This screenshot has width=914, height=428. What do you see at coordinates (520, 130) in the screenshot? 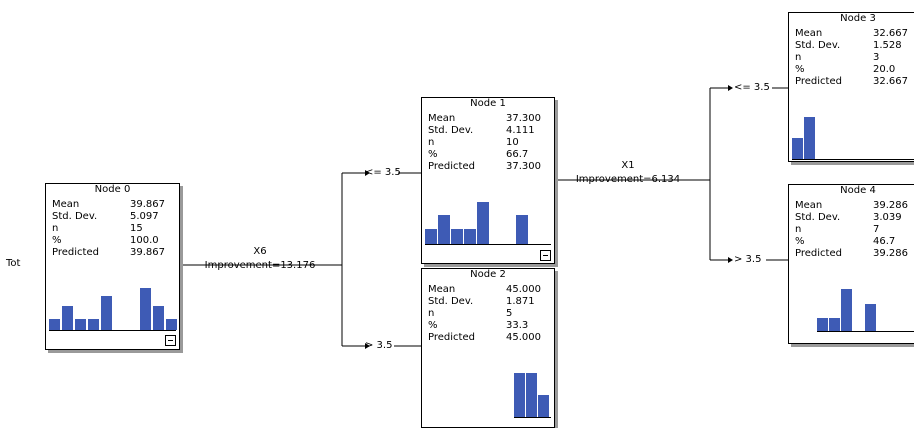
I see `std-value: 4.111` at bounding box center [520, 130].